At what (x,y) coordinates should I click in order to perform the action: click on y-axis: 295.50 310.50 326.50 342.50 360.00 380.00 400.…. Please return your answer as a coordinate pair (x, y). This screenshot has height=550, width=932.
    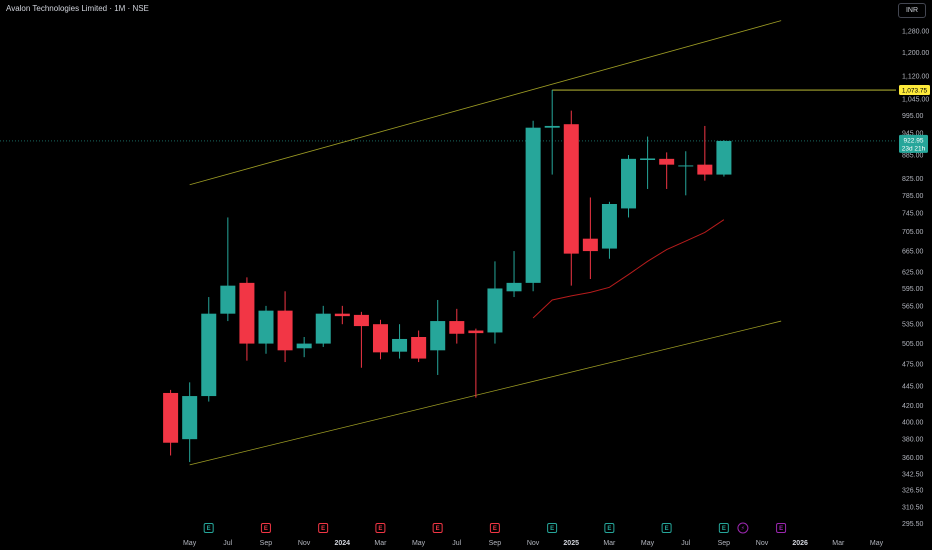
    Looking at the image, I should click on (915, 279).